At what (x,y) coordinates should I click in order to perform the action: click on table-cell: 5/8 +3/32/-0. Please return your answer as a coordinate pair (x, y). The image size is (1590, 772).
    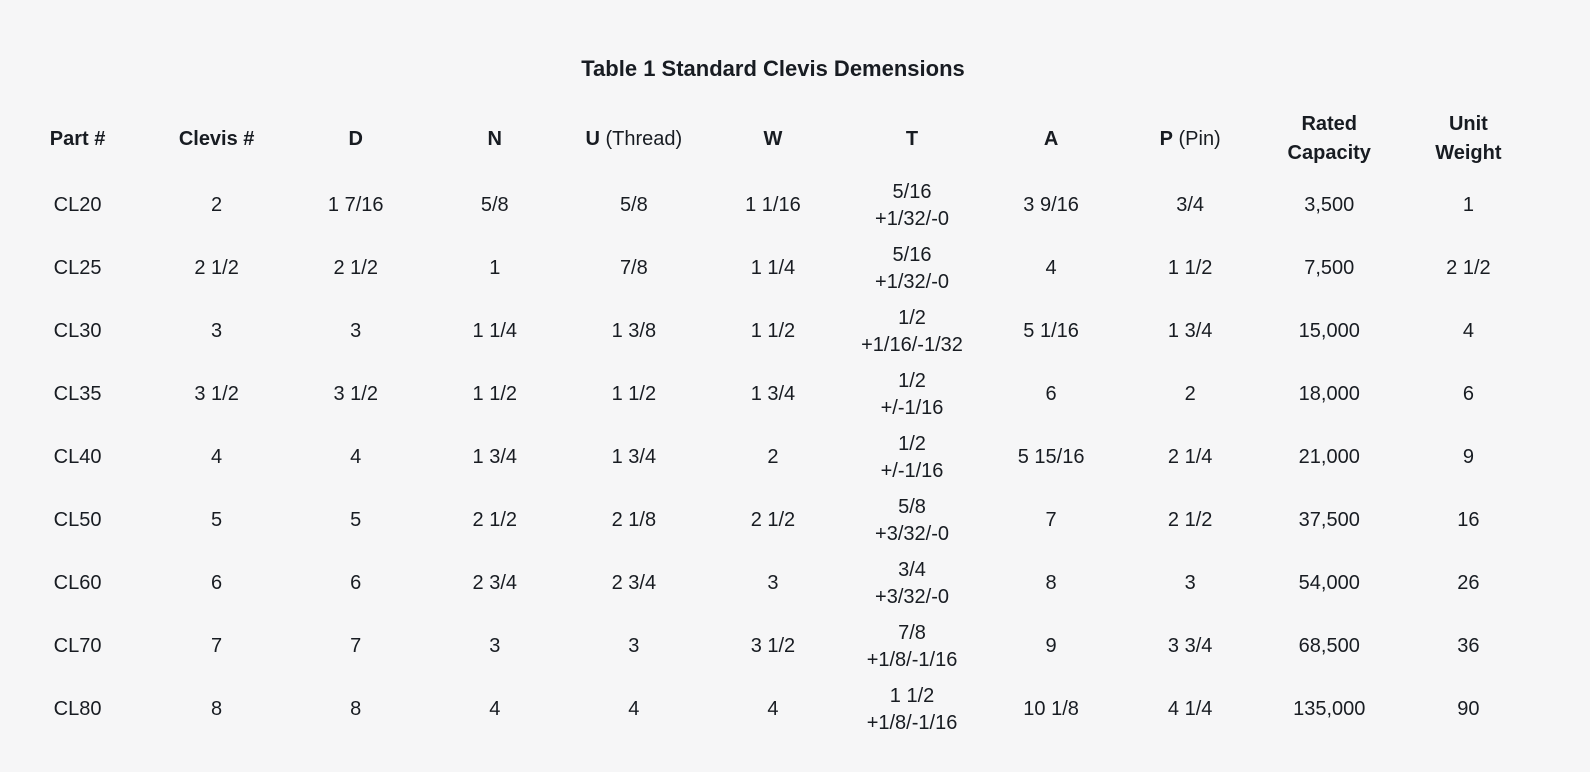
    Looking at the image, I should click on (912, 520).